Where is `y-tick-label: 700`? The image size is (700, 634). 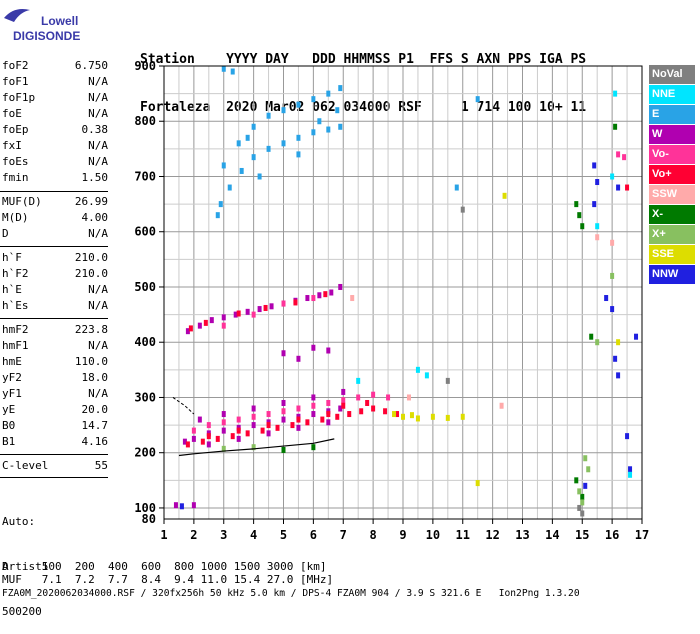 y-tick-label: 700 is located at coordinates (145, 176).